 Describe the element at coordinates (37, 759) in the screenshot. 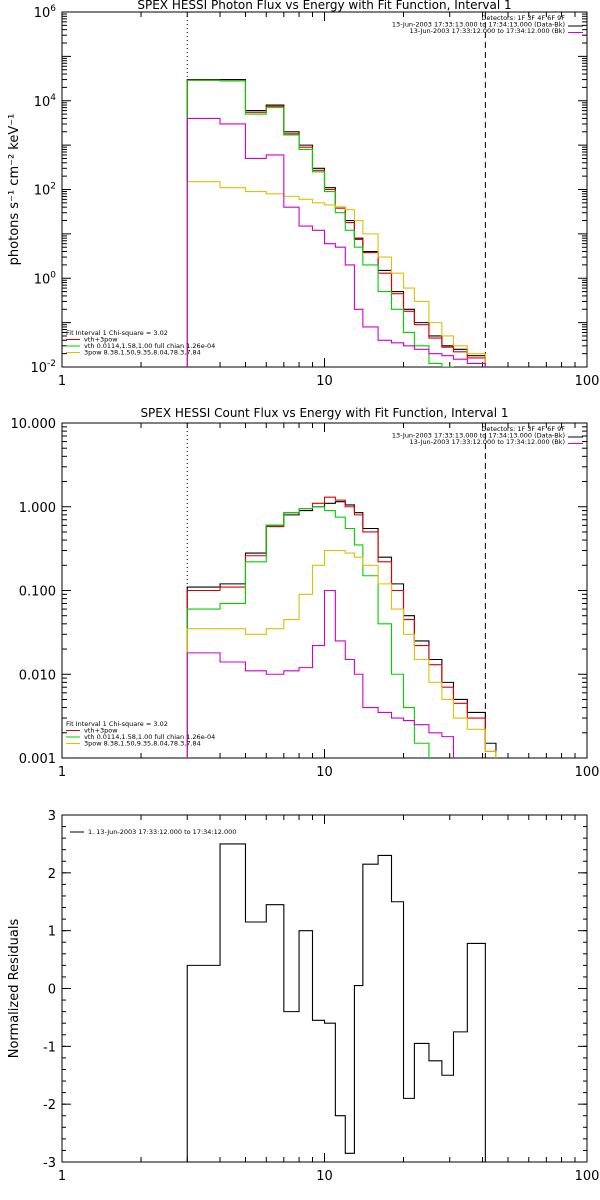

I see `y-tick-label: 0.001` at that location.